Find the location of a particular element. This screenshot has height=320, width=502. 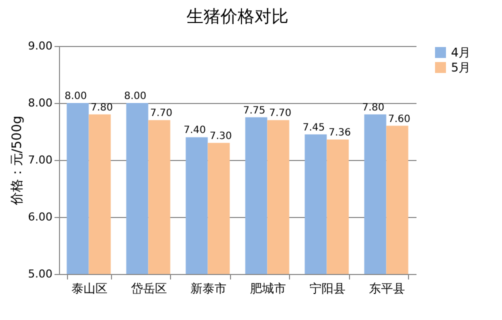

data-label: 7.60 is located at coordinates (399, 119).